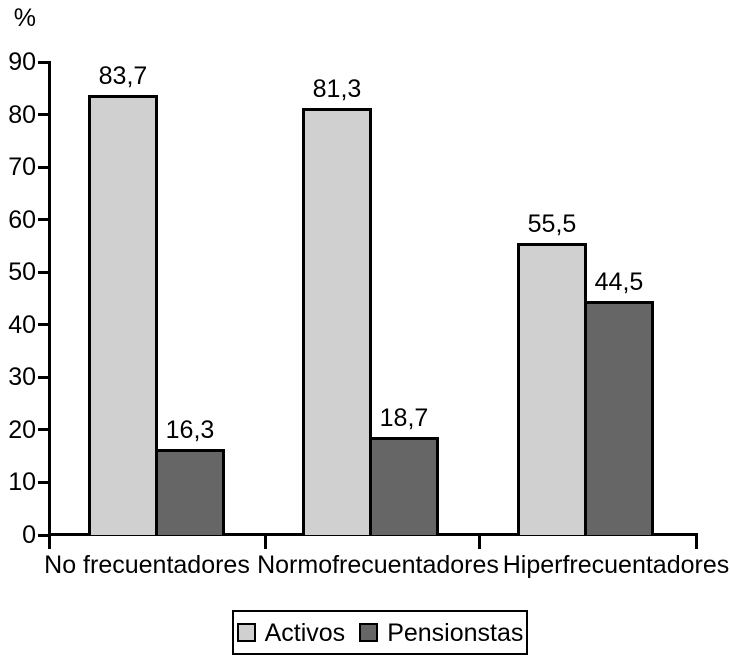  I want to click on category-label-1: Normofrecuentadores, so click(378, 565).